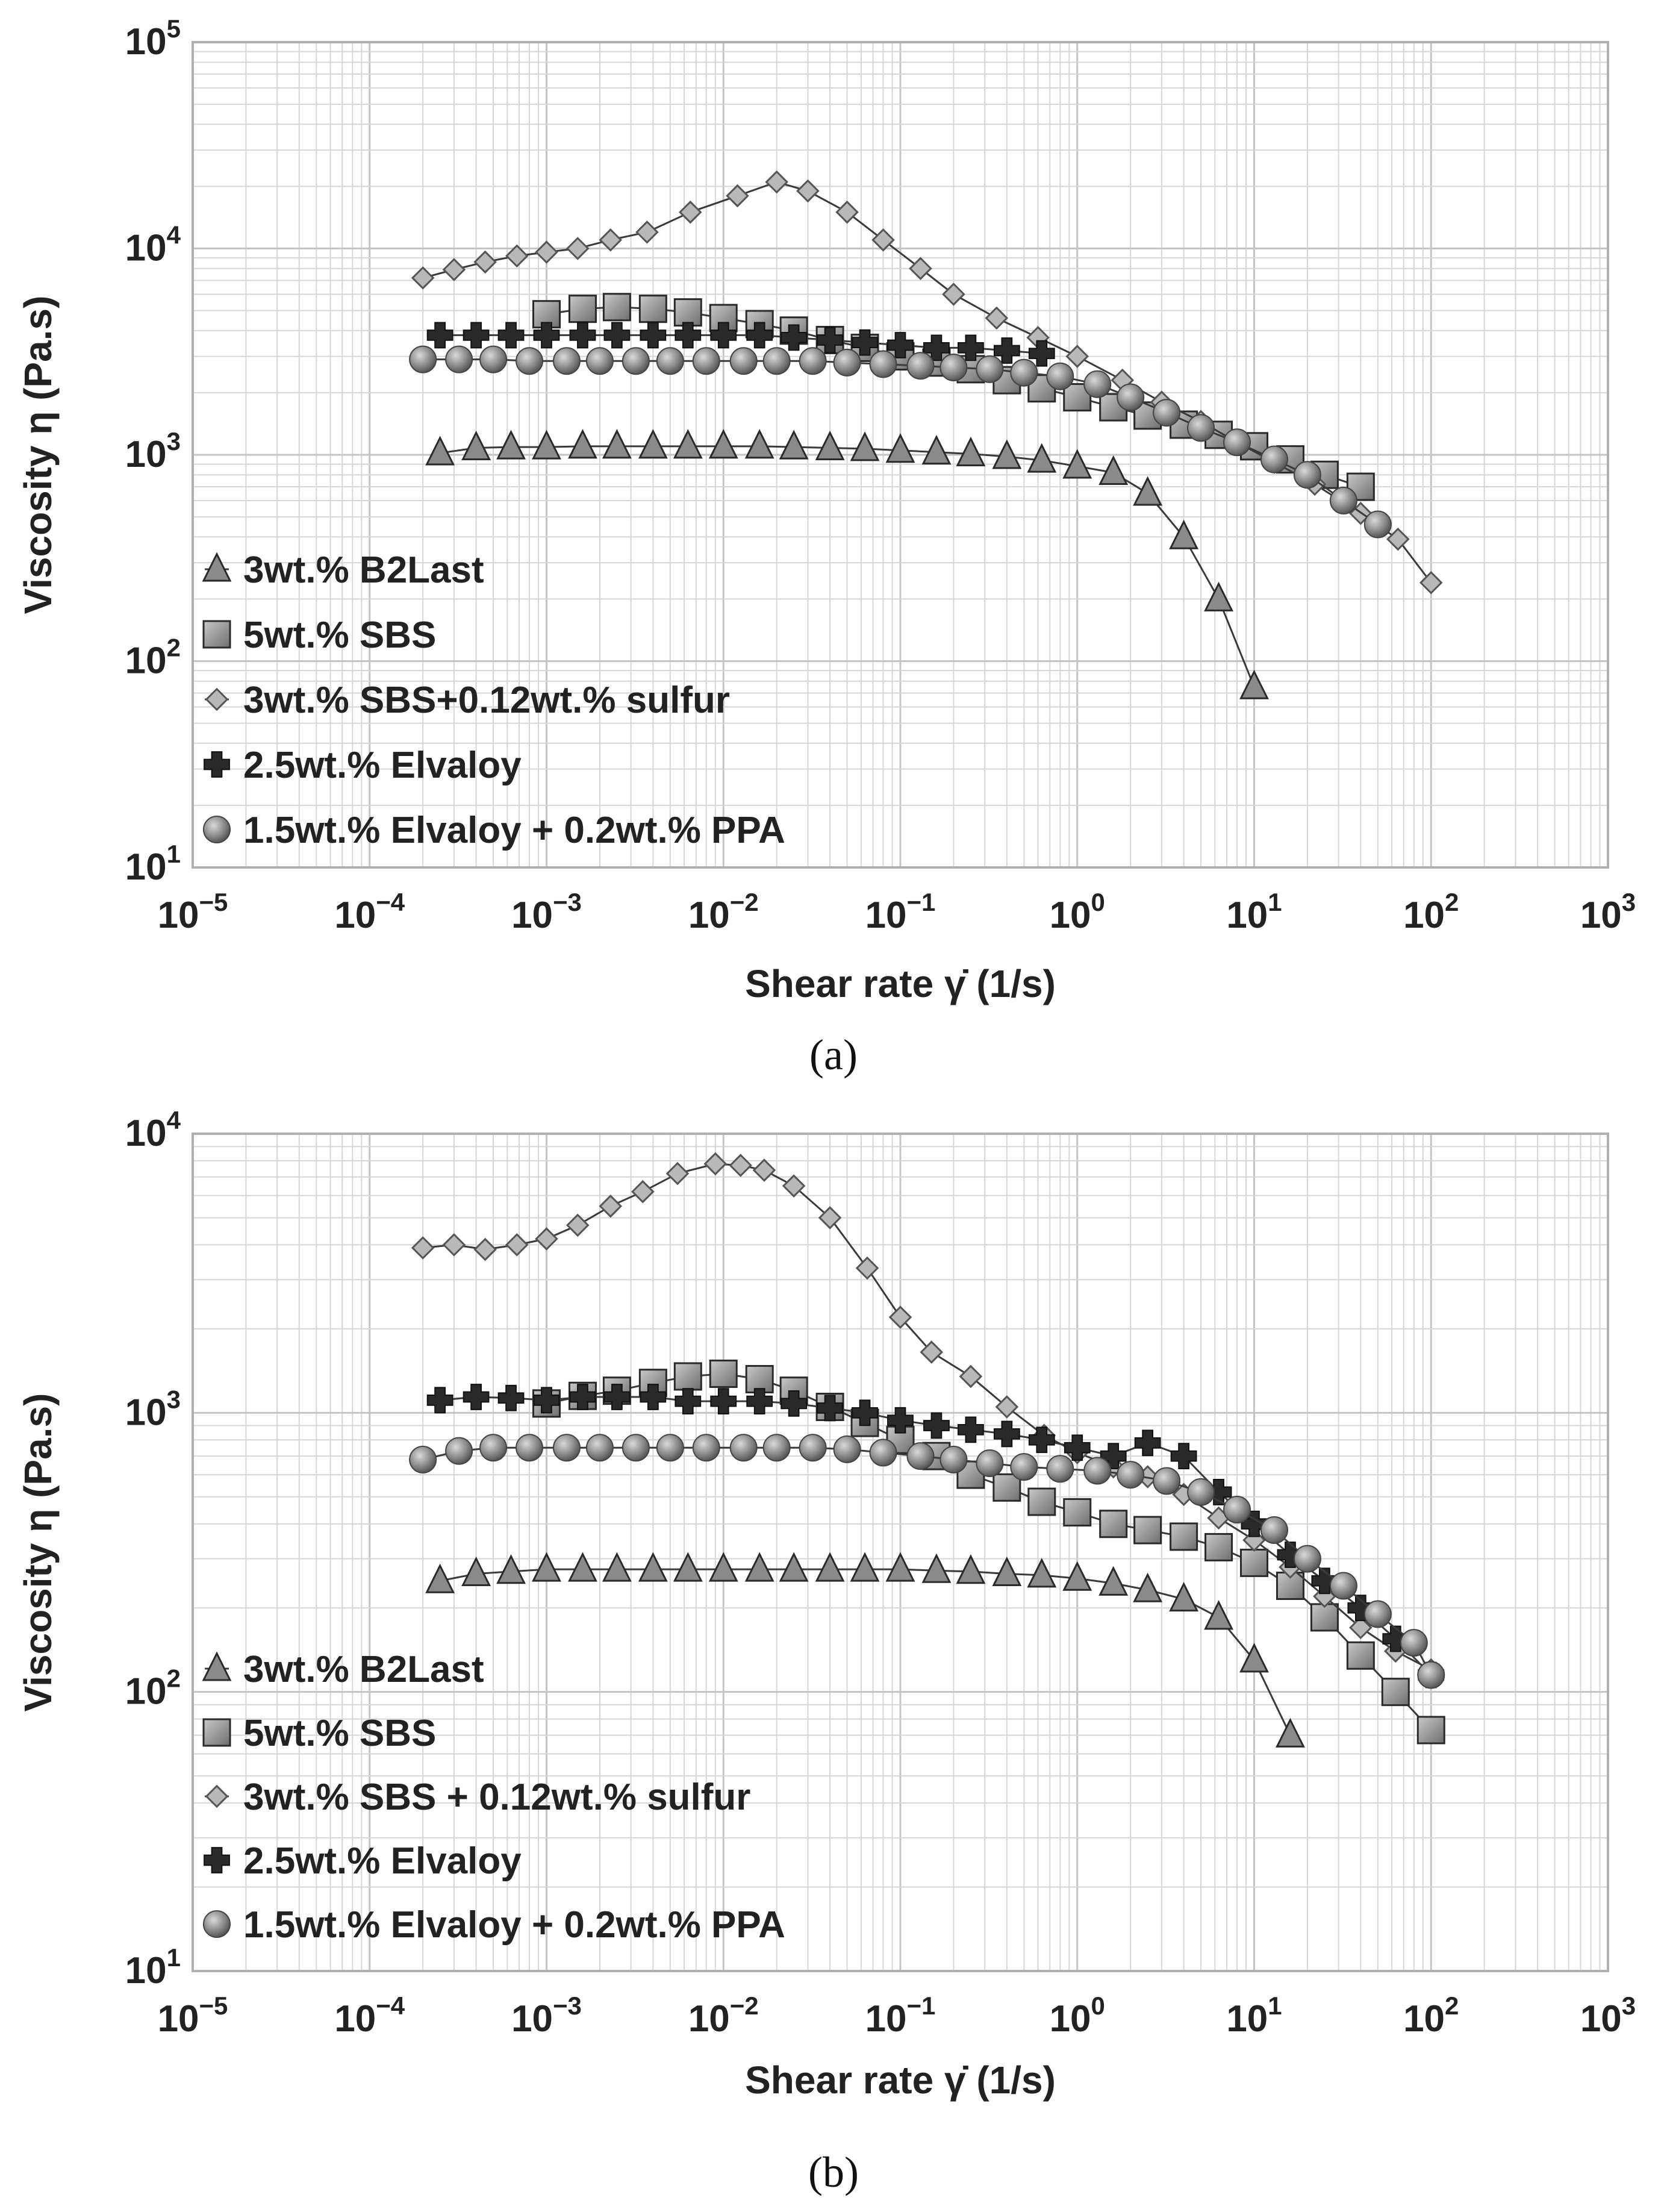 The image size is (1667, 2212). I want to click on y-tick-label: 10³, so click(153, 1409).